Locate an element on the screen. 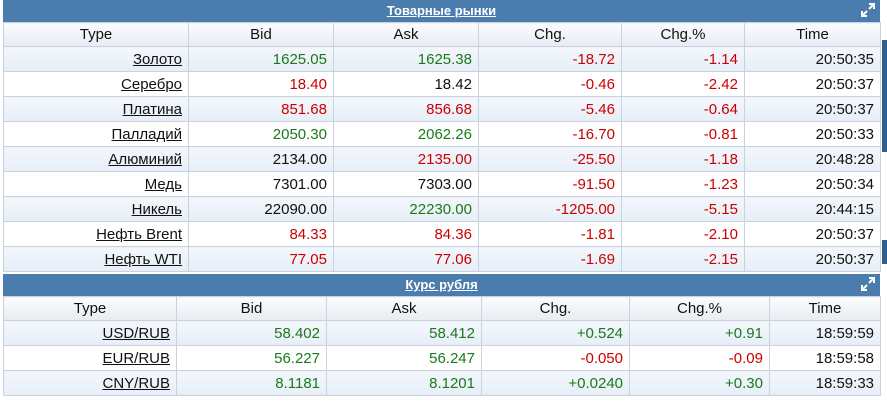 Image resolution: width=887 pixels, height=403 pixels. instrument-link: Серебро is located at coordinates (151, 84).